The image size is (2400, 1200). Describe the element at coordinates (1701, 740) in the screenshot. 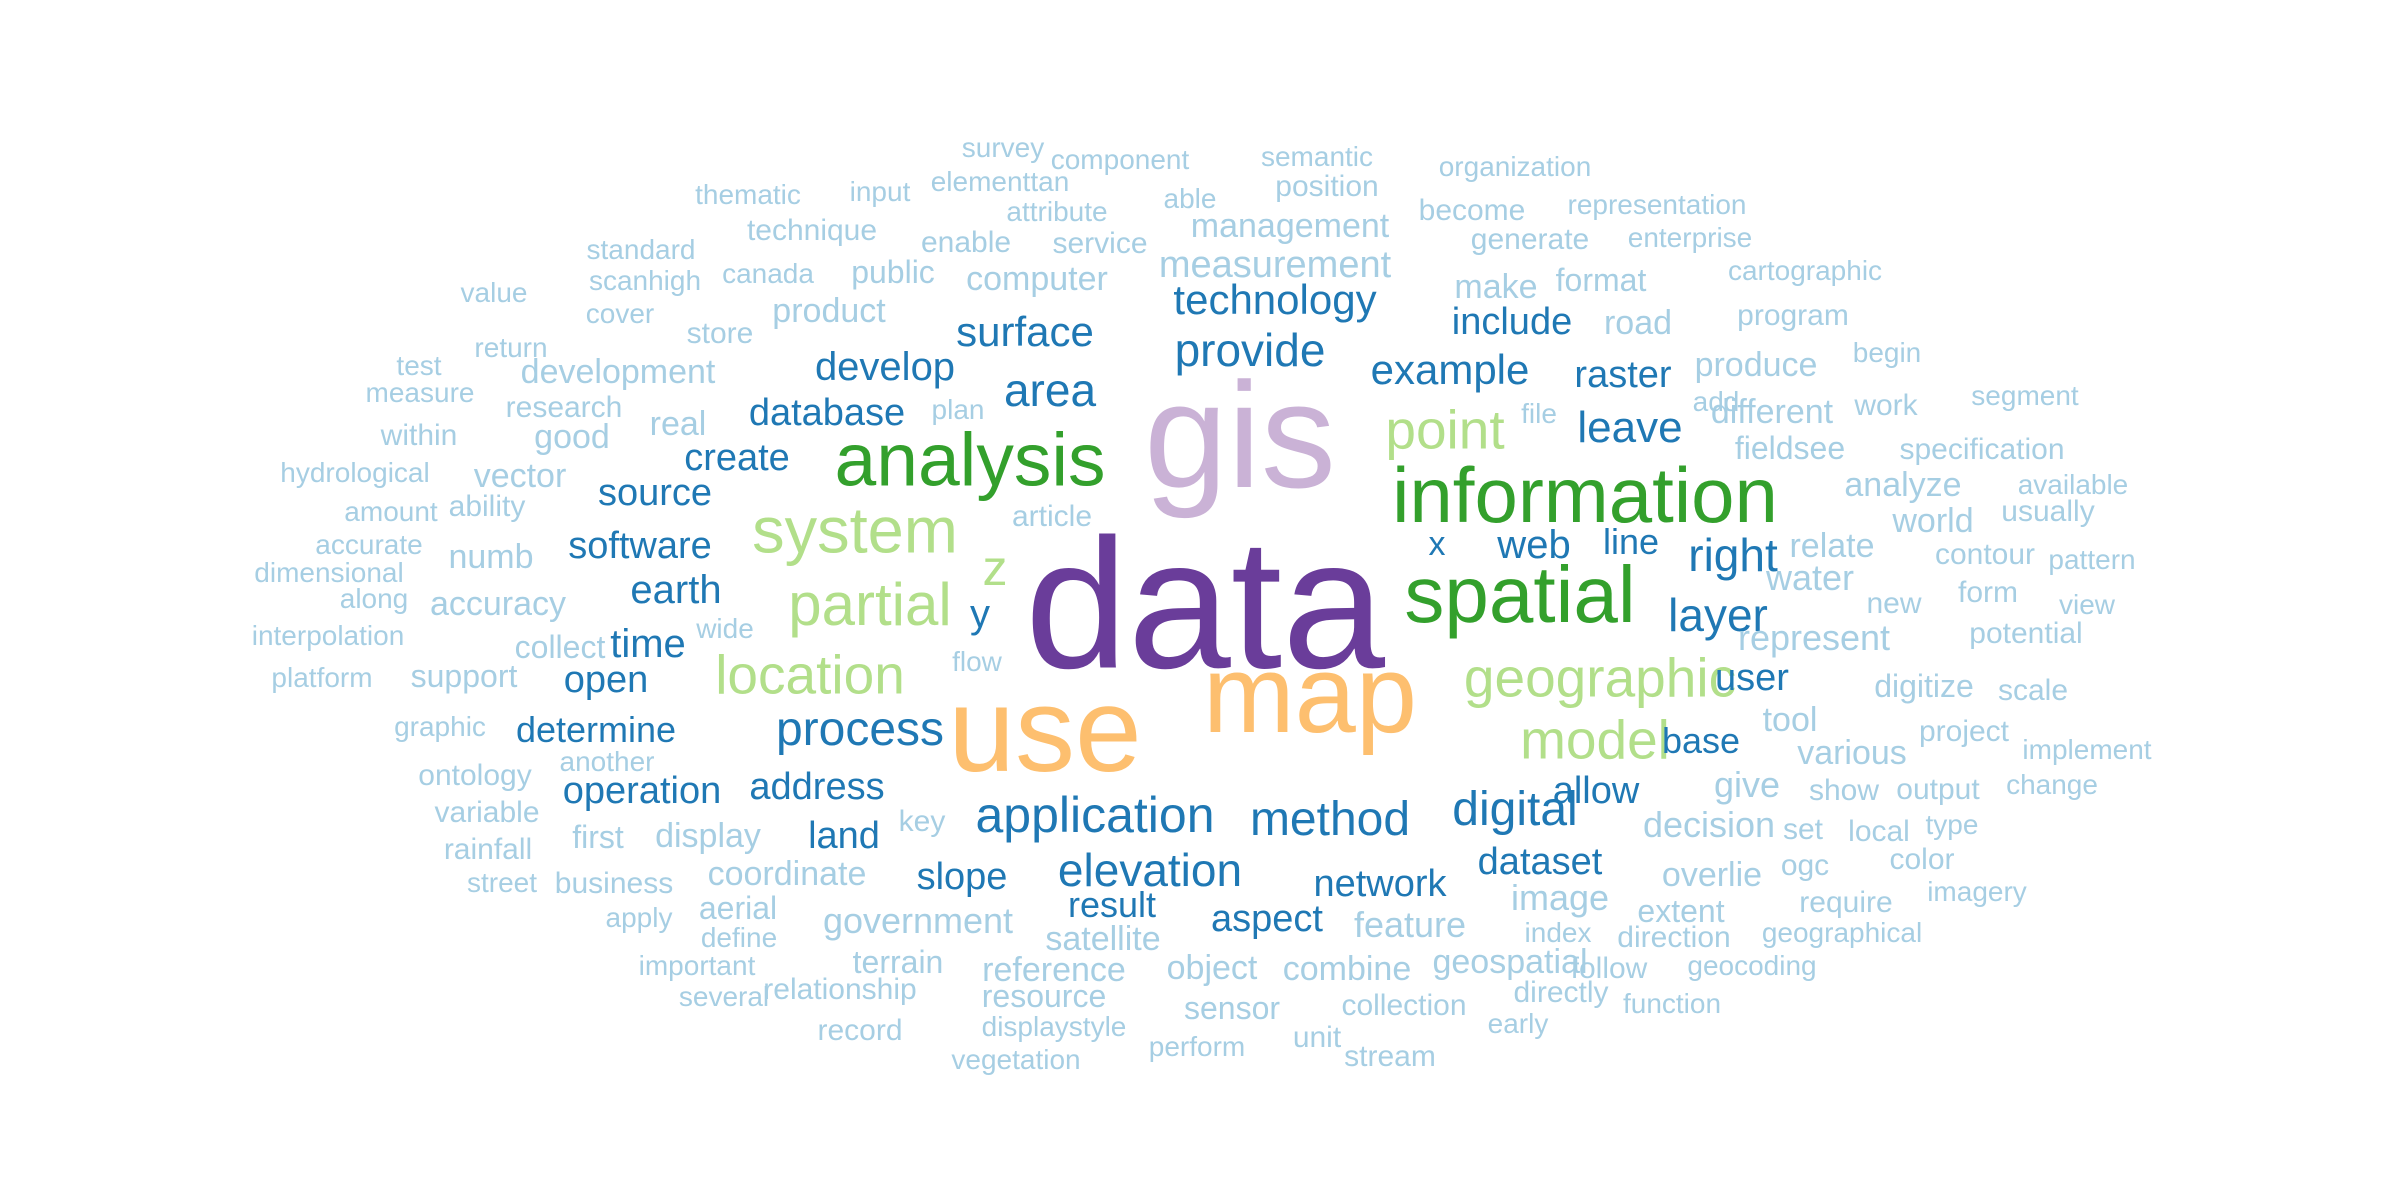

I see `word-base: base` at that location.